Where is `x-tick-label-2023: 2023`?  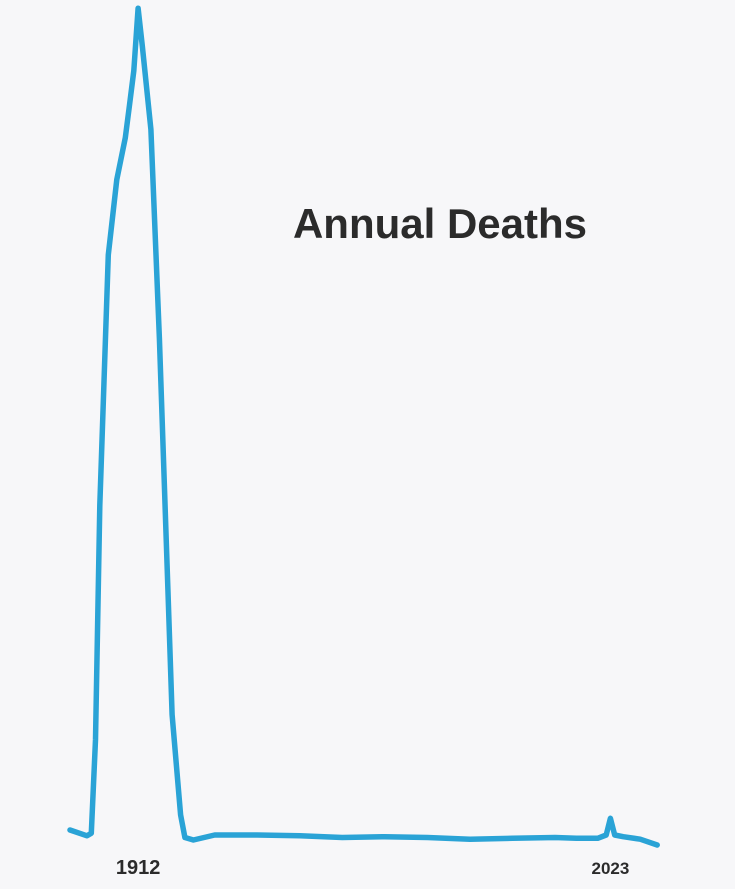 x-tick-label-2023: 2023 is located at coordinates (610, 868).